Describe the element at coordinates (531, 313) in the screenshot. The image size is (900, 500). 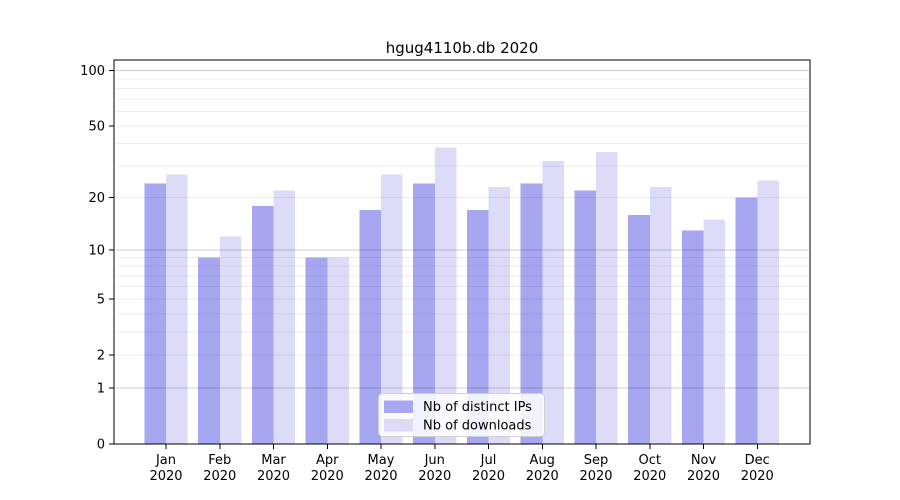
I see `bar-distinct-ips-aug` at that location.